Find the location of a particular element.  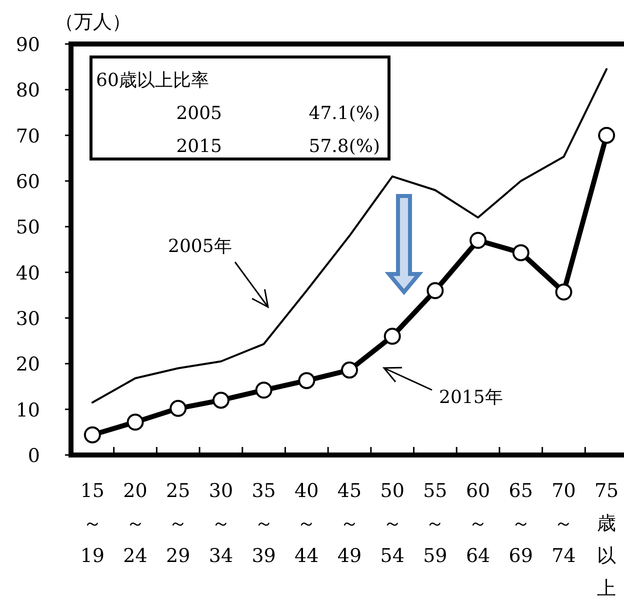

x-tick-label: 20～24 is located at coordinates (135, 523).